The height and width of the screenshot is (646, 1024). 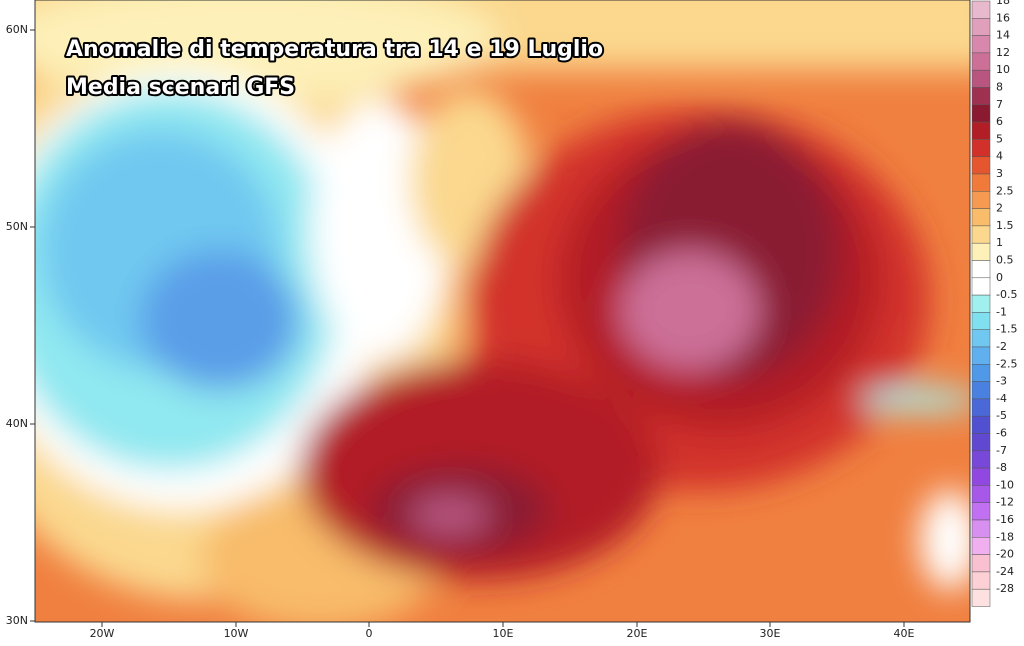 What do you see at coordinates (236, 633) in the screenshot?
I see `lon-label: 10W` at bounding box center [236, 633].